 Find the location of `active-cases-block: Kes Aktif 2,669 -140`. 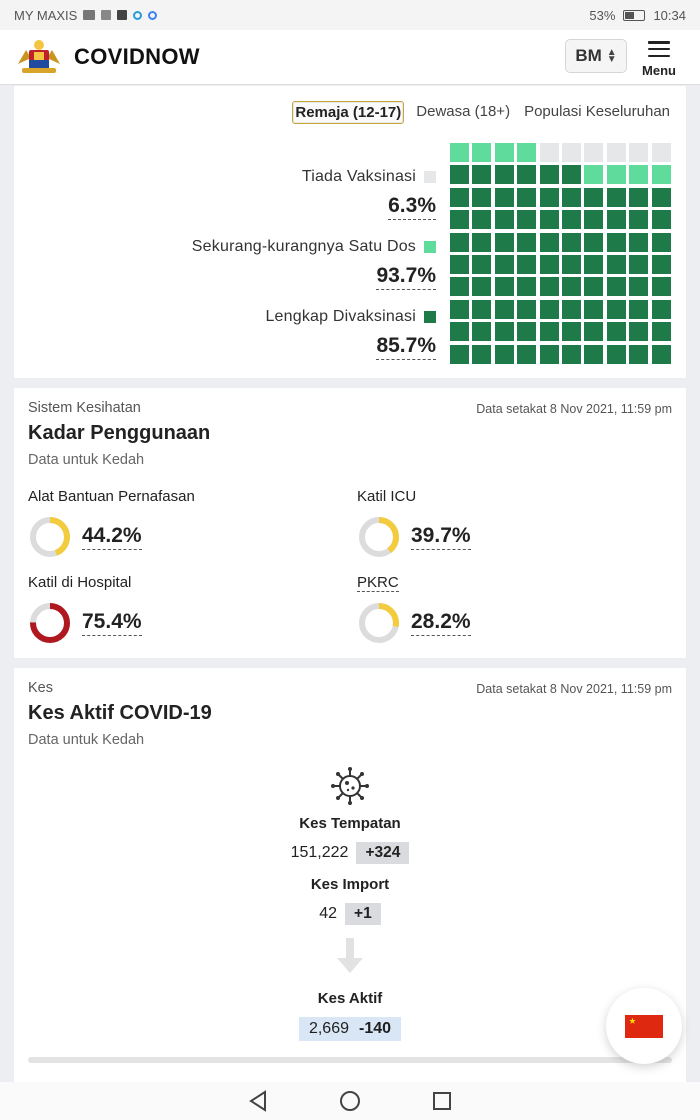

active-cases-block: Kes Aktif 2,669 -140 is located at coordinates (350, 1015).